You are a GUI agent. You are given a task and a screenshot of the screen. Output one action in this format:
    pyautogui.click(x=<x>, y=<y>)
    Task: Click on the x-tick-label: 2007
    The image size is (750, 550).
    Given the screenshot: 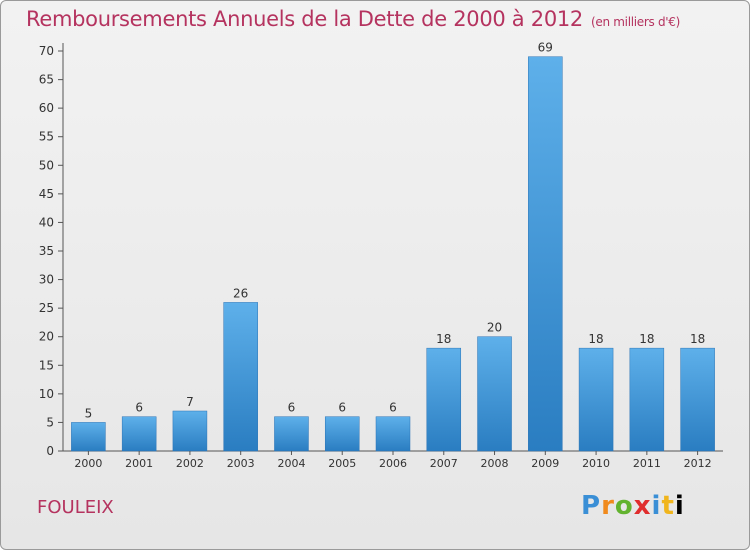 What is the action you would take?
    pyautogui.click(x=444, y=463)
    